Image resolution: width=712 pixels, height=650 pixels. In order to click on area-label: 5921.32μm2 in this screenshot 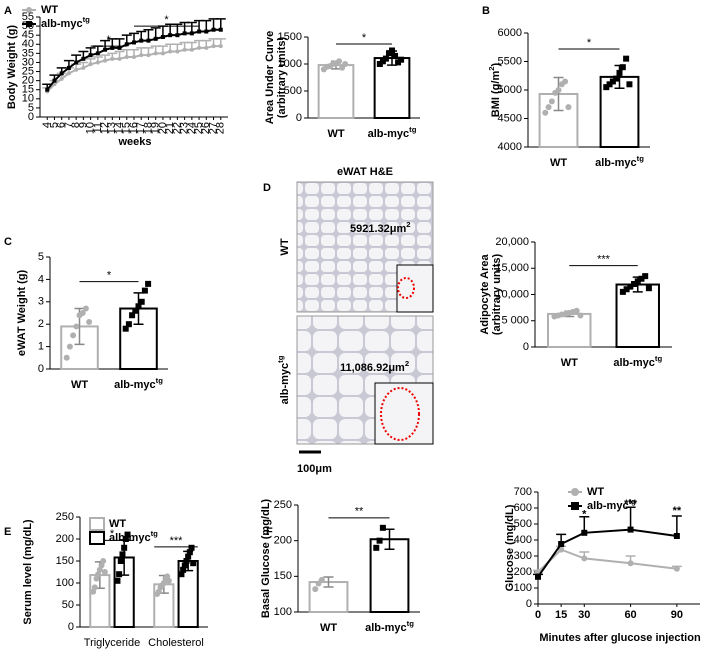, I will do `click(380, 227)`.